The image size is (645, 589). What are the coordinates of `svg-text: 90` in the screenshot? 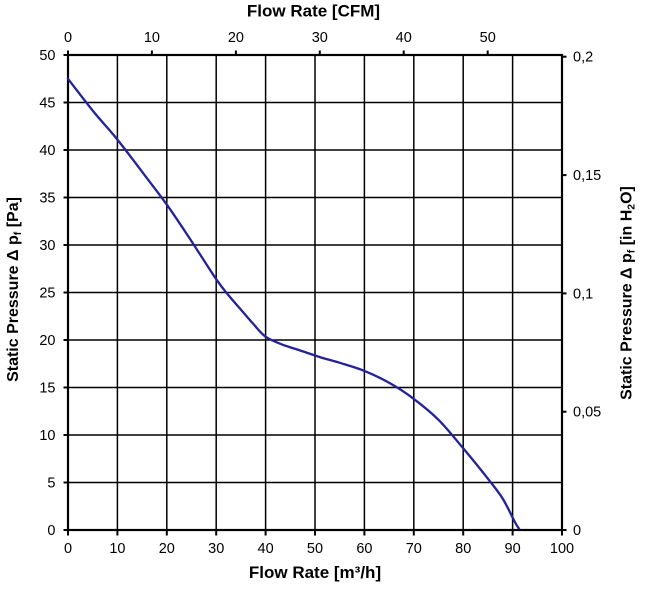 It's located at (513, 549).